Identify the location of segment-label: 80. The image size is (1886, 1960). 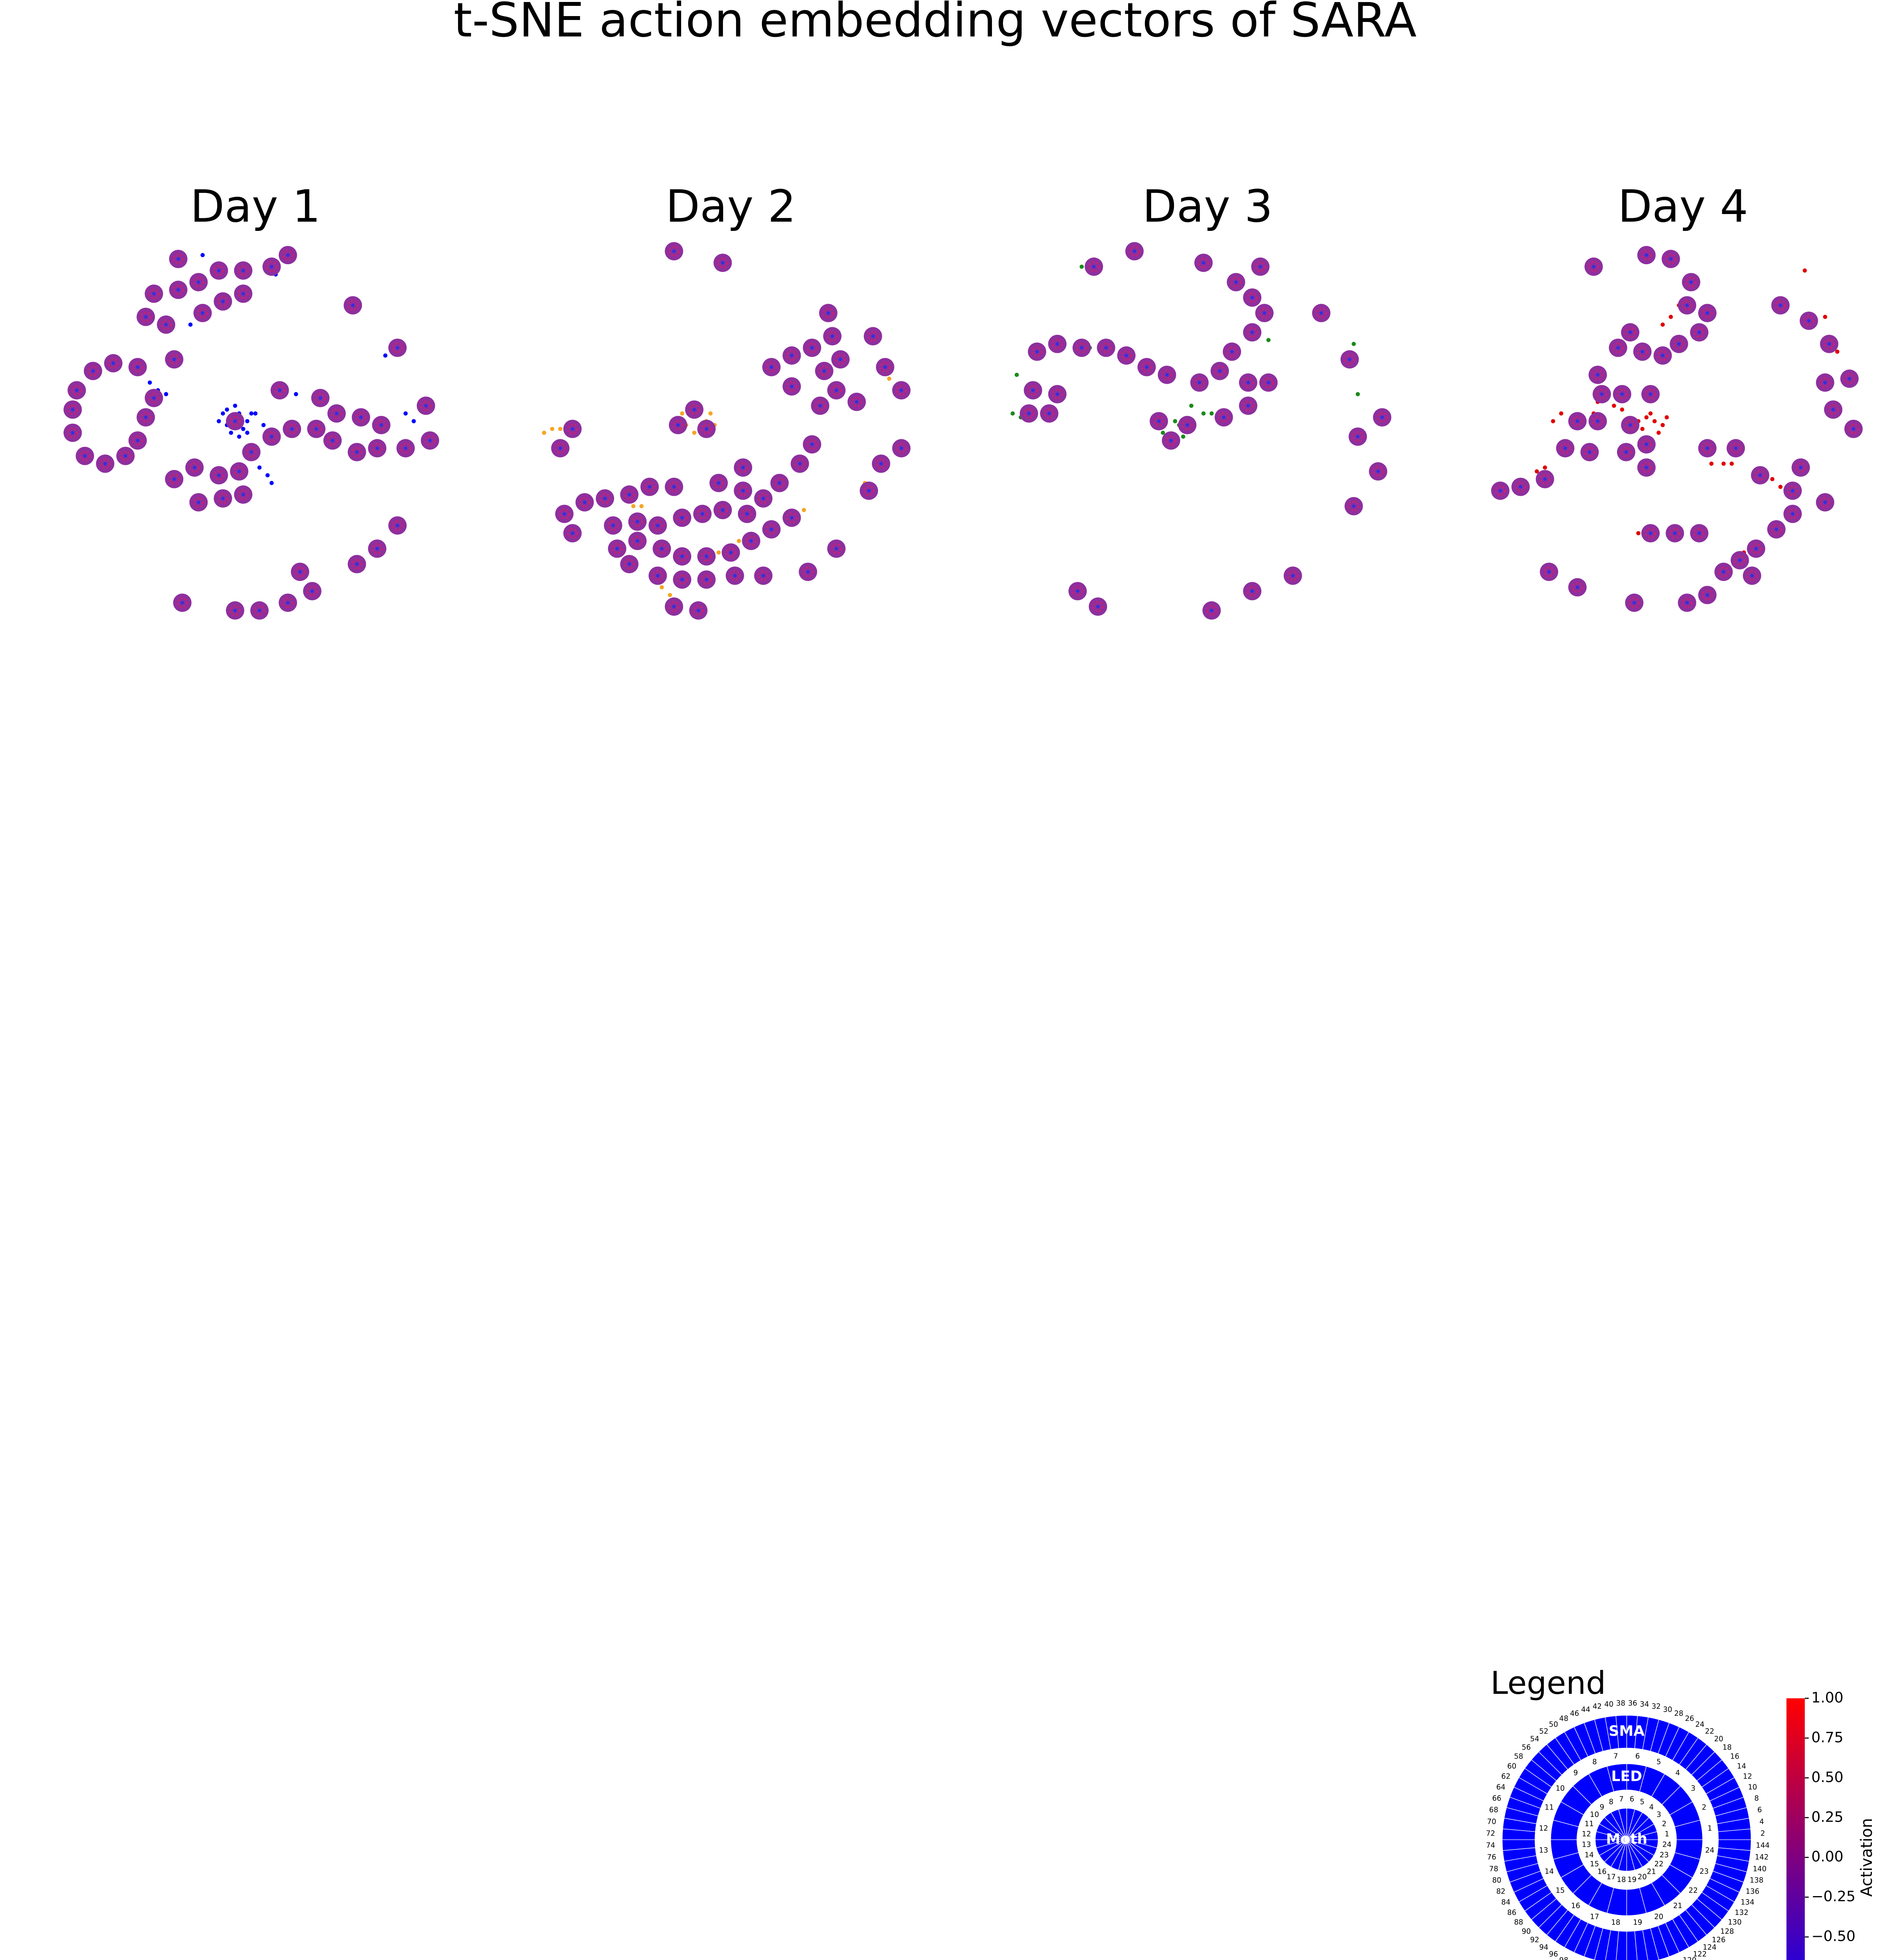
(1496, 1881).